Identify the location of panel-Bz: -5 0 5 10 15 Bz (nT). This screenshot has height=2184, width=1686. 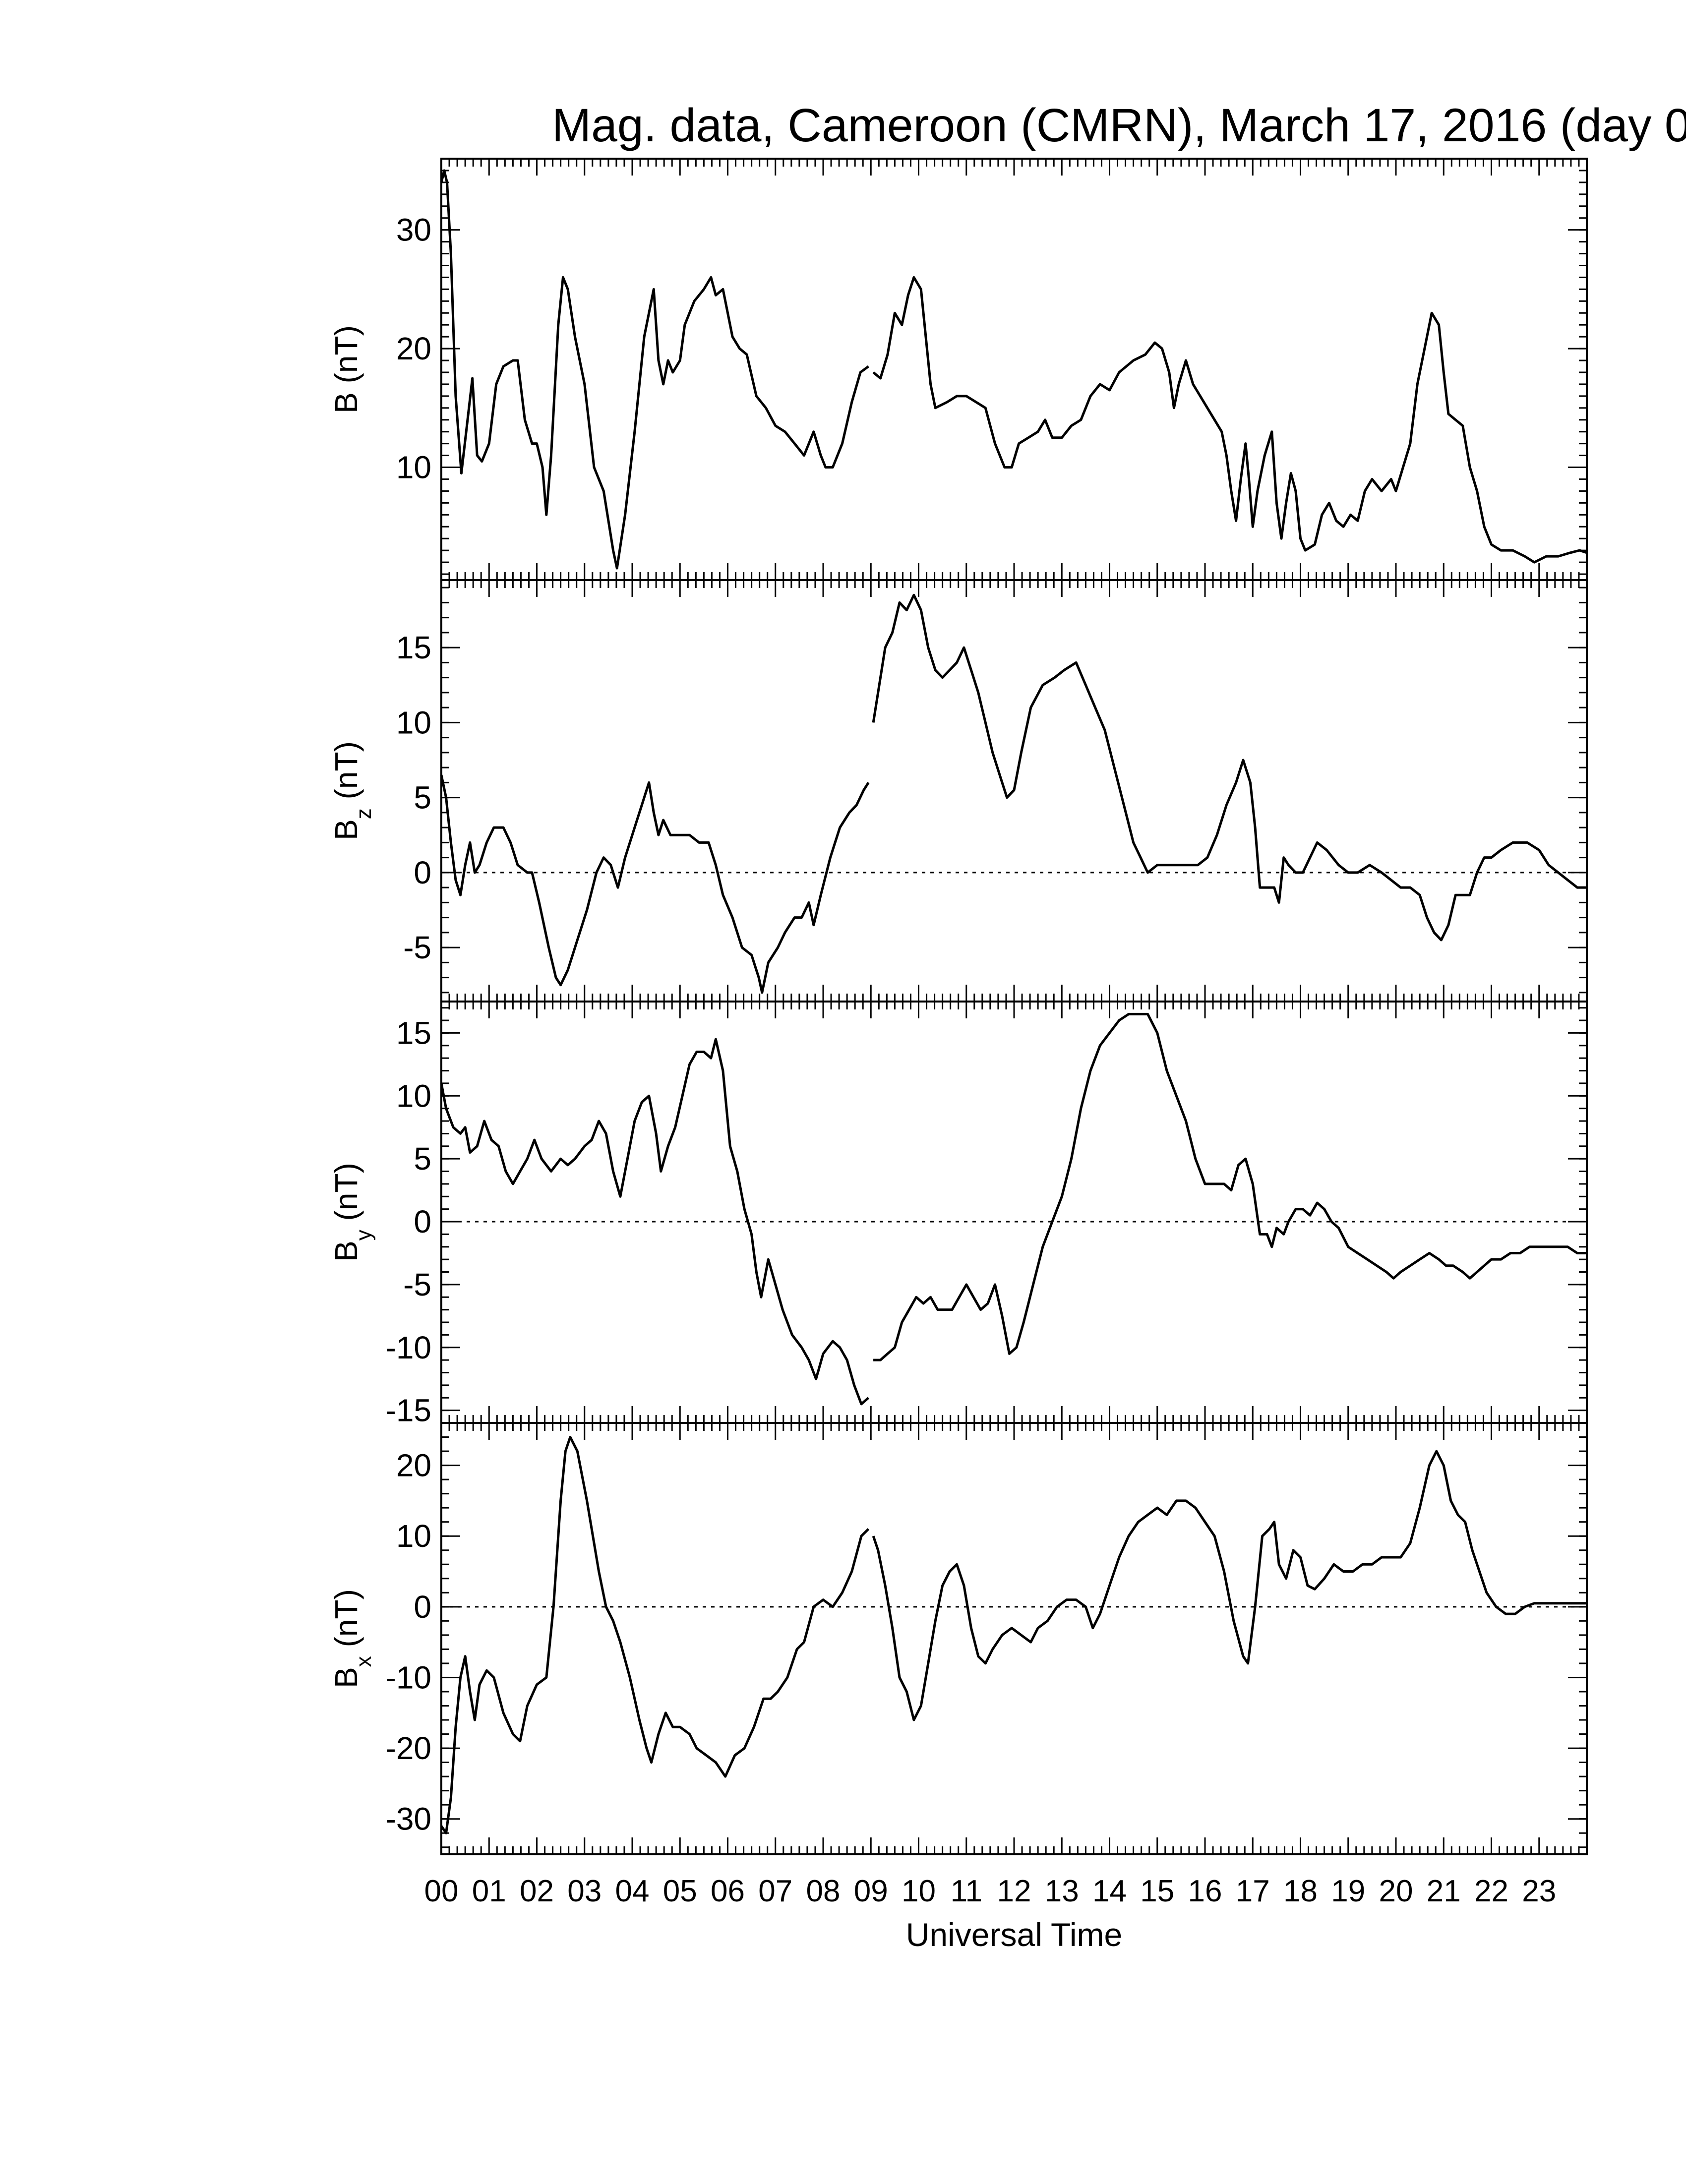
(958, 791).